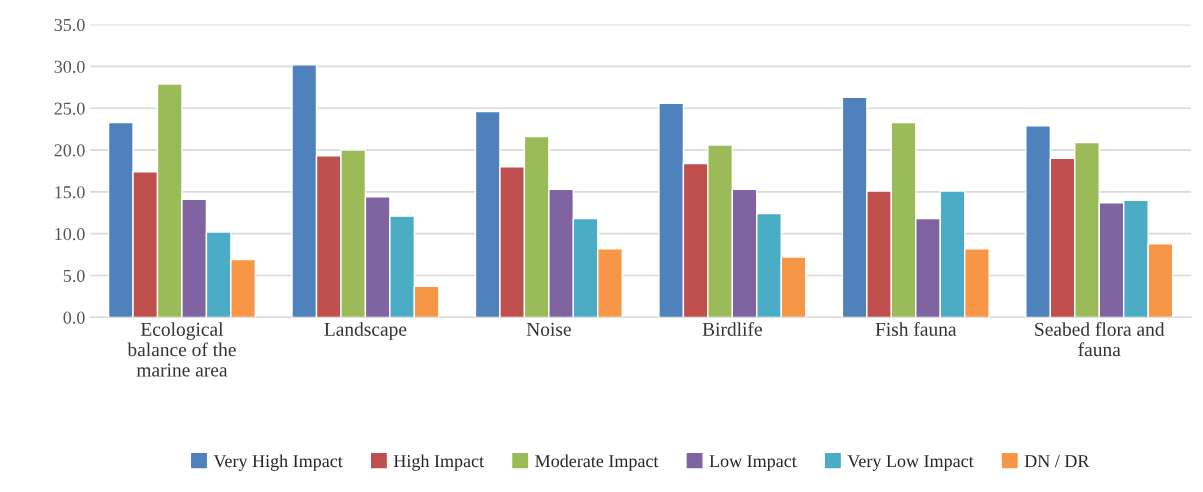 The image size is (1203, 492). Describe the element at coordinates (1057, 461) in the screenshot. I see `legend-label: DN / DR` at that location.